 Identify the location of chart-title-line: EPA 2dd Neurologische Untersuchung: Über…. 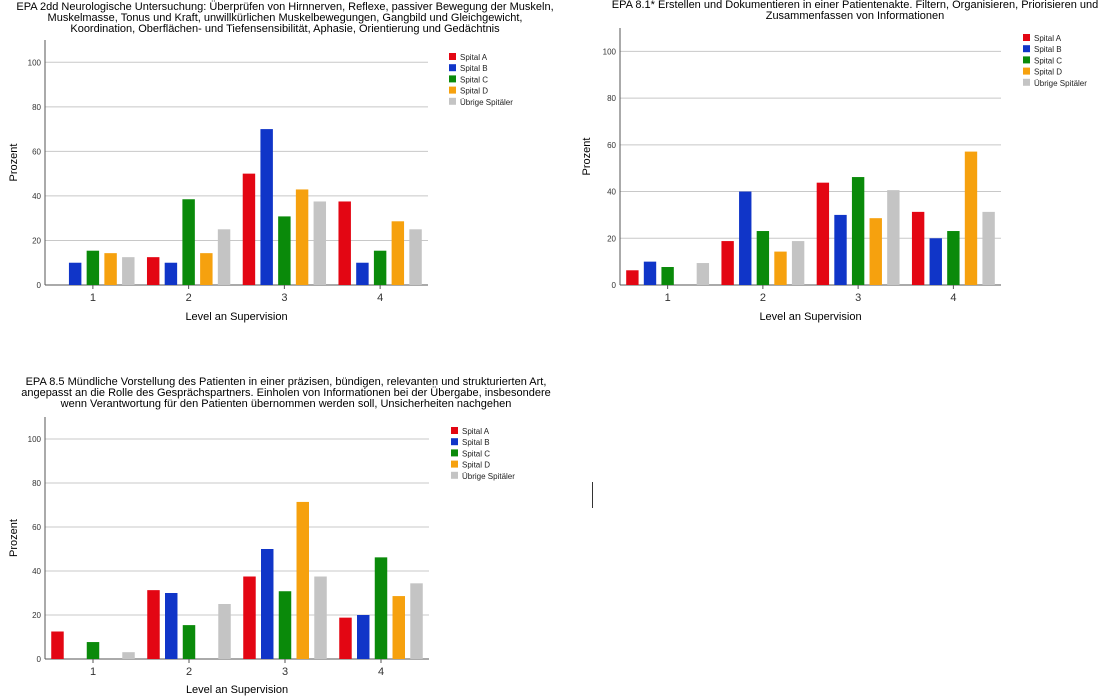
(284, 7).